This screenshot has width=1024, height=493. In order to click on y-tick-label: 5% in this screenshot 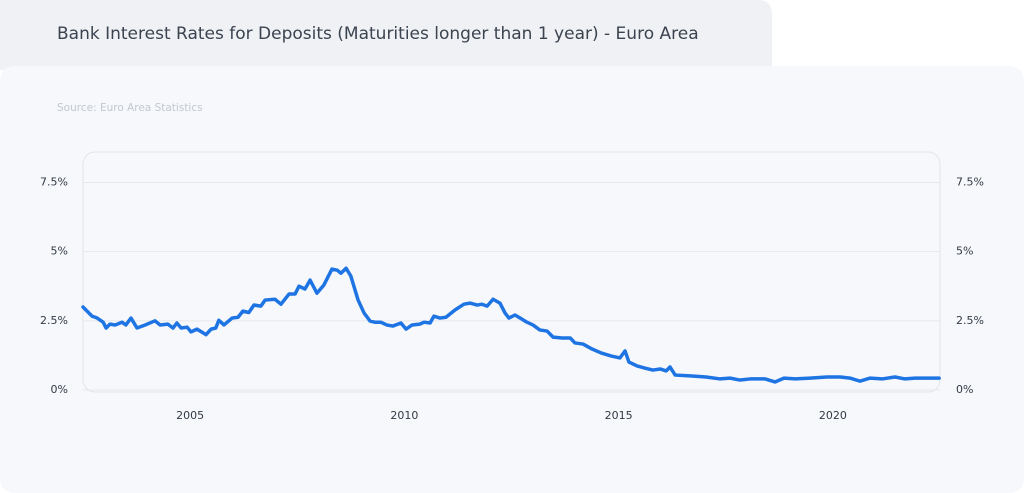, I will do `click(59, 251)`.